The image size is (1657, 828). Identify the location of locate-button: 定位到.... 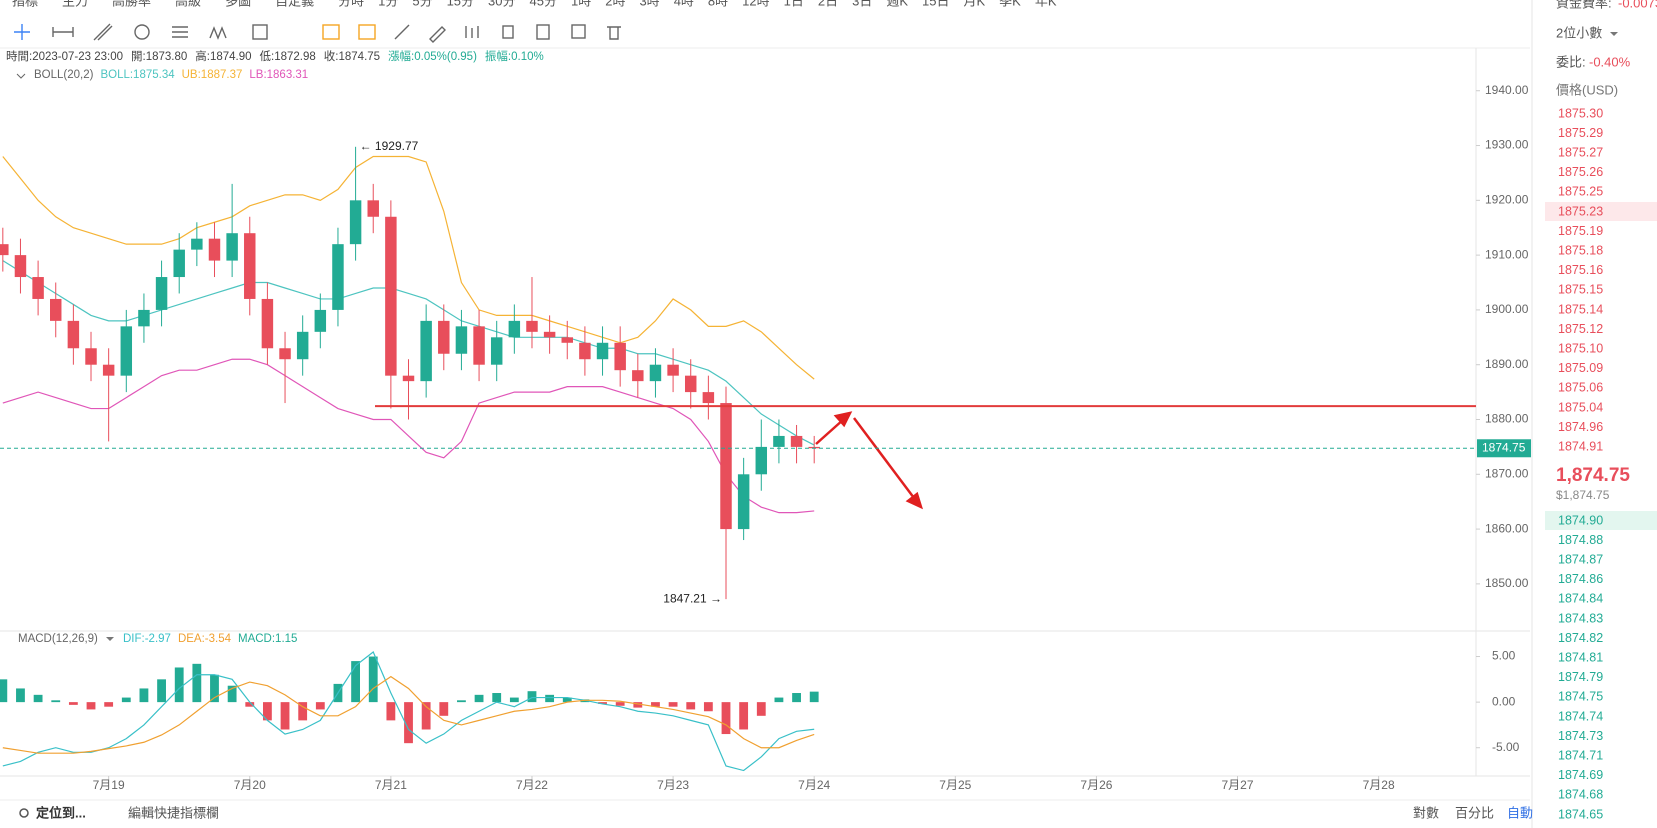
(60, 812).